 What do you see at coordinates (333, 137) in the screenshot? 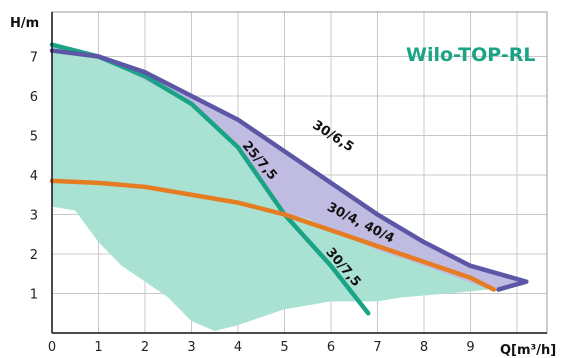
I see `curve-label: 30/6,5` at bounding box center [333, 137].